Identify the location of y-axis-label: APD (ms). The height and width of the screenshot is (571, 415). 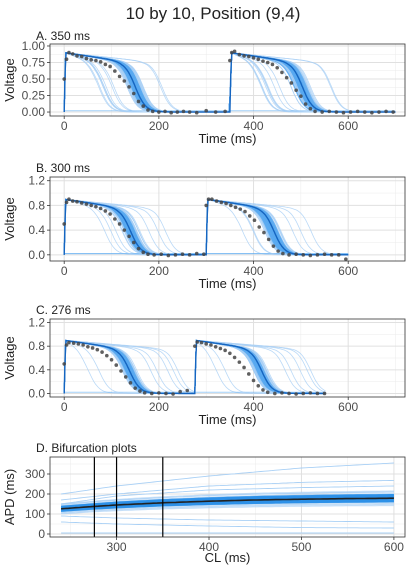
(9, 497).